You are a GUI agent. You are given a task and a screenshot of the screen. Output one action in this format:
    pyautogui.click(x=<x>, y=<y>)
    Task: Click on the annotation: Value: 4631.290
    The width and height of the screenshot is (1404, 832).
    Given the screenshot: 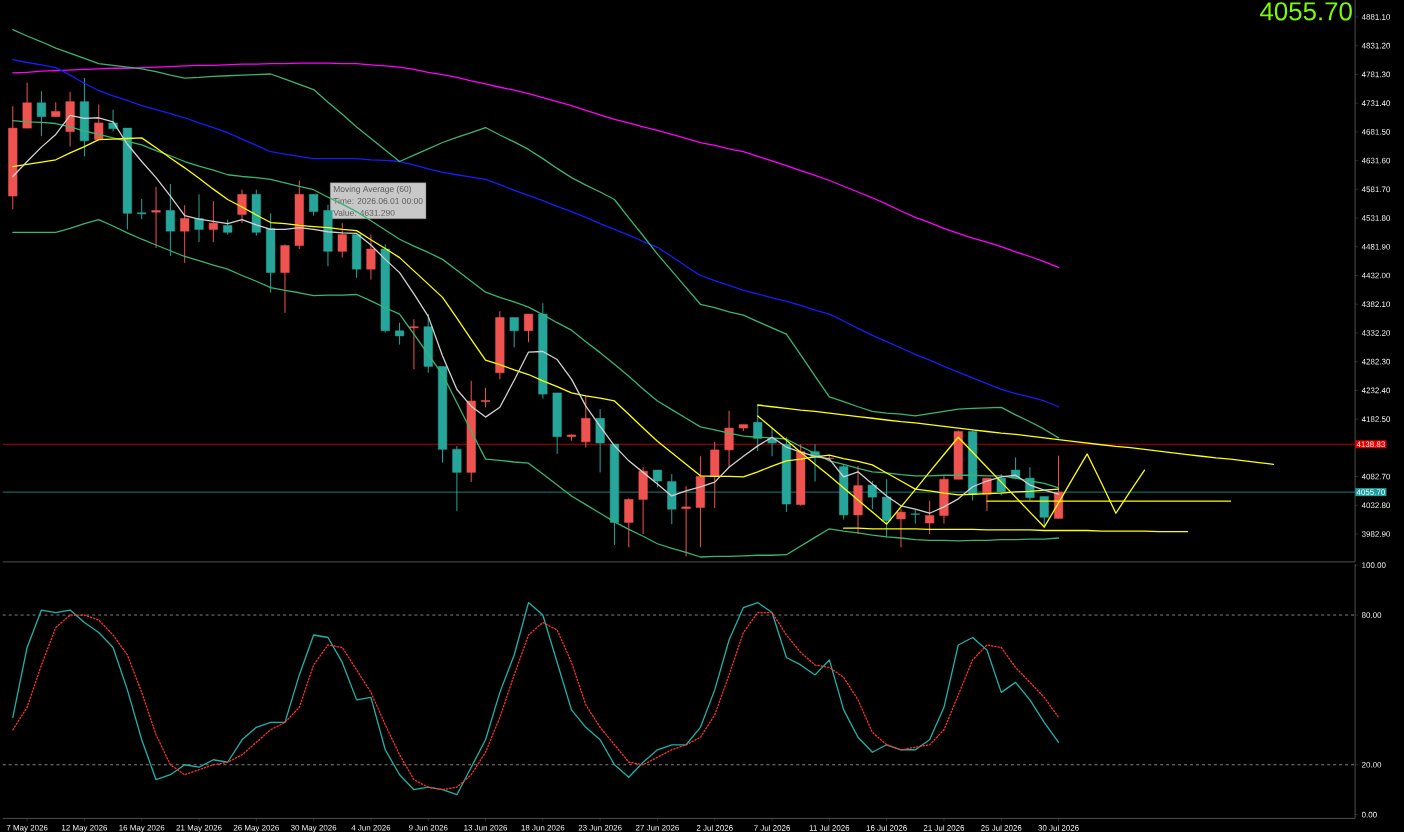 What is the action you would take?
    pyautogui.click(x=364, y=212)
    